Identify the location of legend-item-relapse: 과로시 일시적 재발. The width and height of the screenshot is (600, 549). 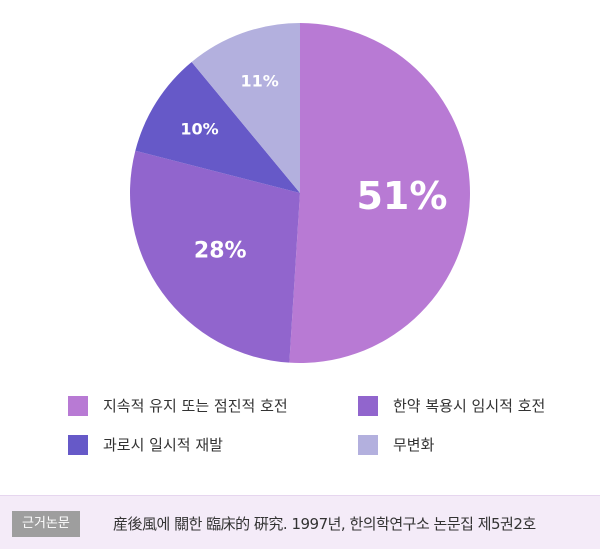
(145, 444).